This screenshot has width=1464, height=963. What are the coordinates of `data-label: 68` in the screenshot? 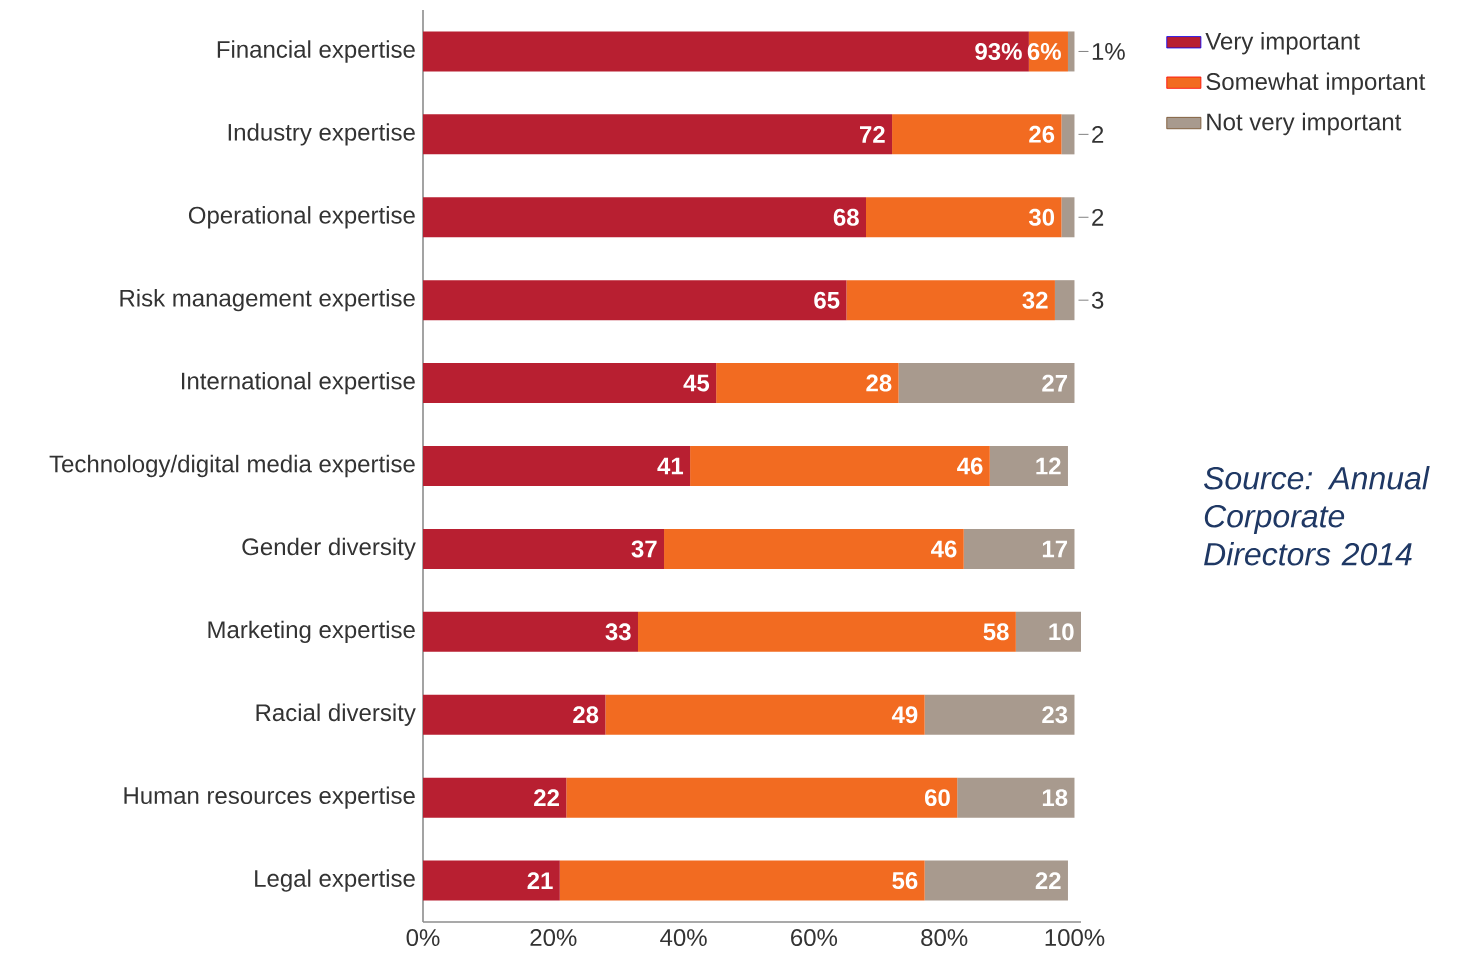 It's located at (846, 217).